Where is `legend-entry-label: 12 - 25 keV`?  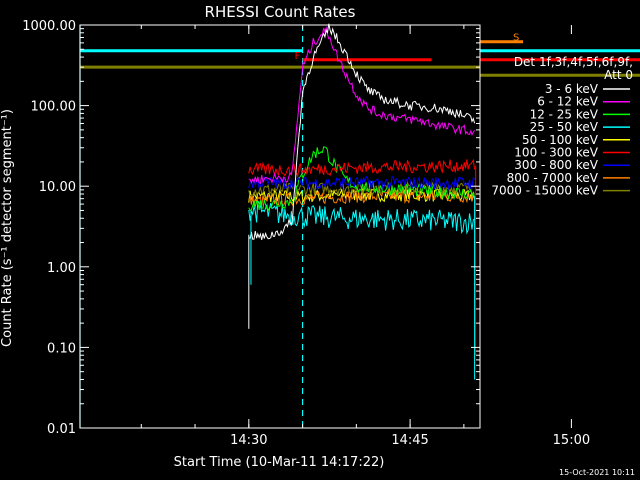 legend-entry-label: 12 - 25 keV is located at coordinates (564, 114).